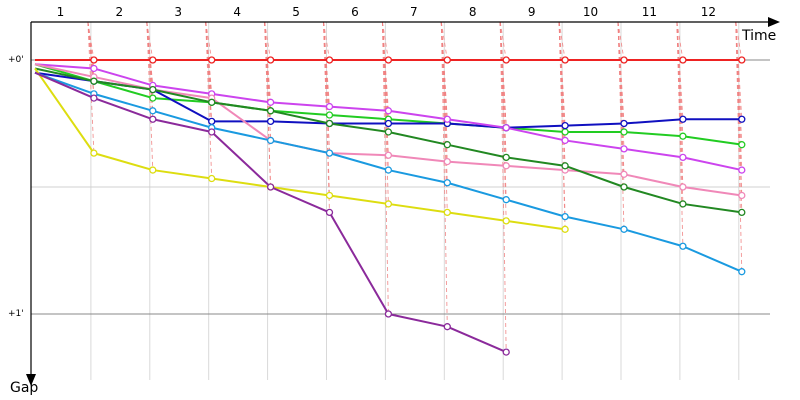 This screenshot has height=400, width=800. Describe the element at coordinates (758, 36) in the screenshot. I see `x-axis-title: Time` at that location.